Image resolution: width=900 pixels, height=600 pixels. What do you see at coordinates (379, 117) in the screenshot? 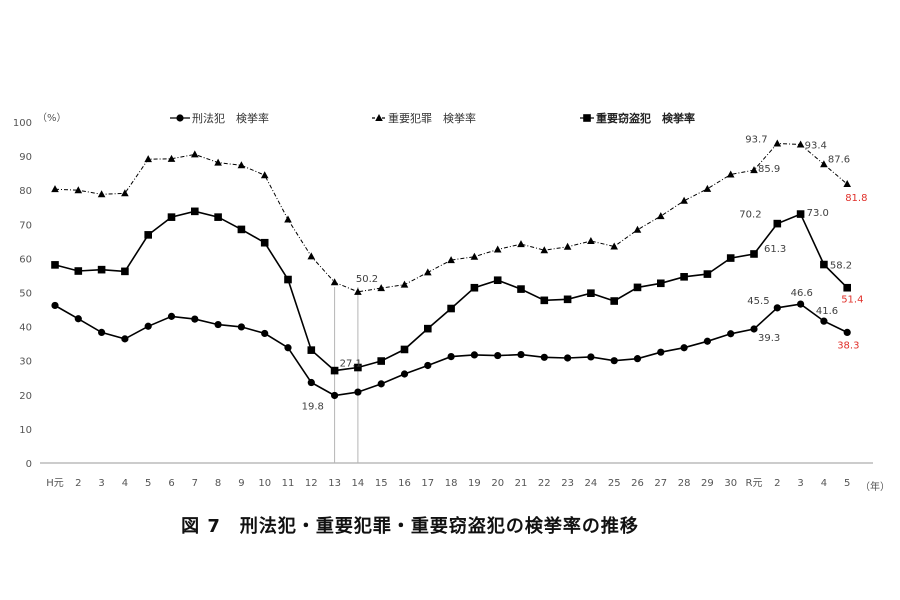
I see `legend-marker` at bounding box center [379, 117].